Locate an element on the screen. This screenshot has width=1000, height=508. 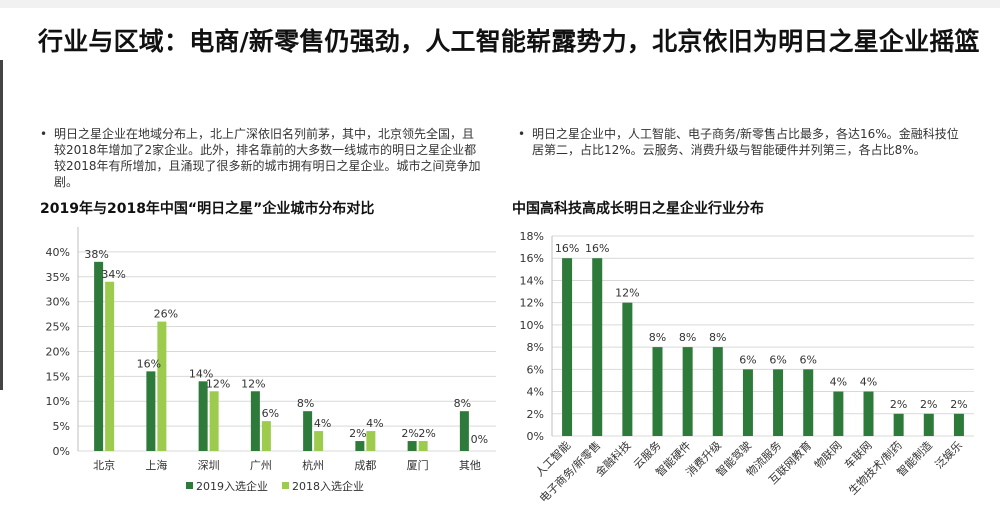
y-tick-label: 14% is located at coordinates (532, 280).